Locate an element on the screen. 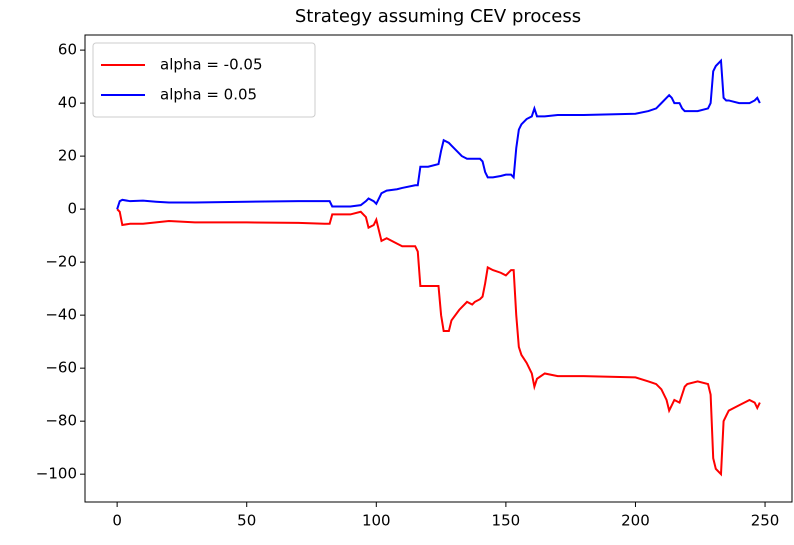  y-tick-label: −20 is located at coordinates (61, 262).